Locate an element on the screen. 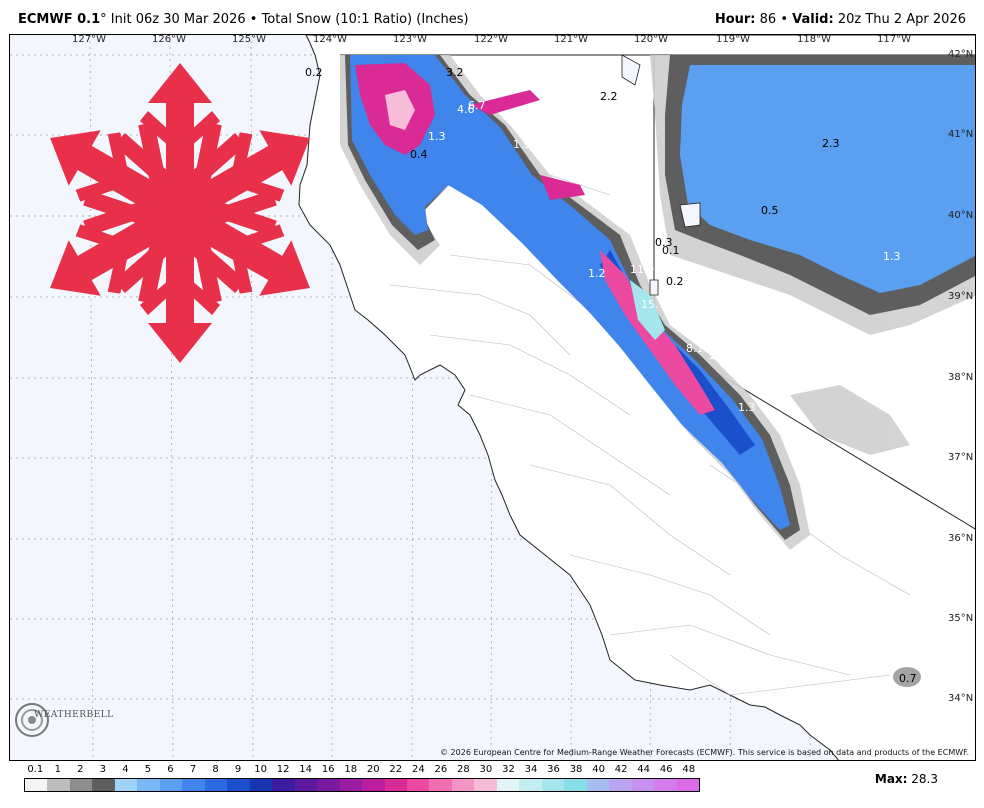 This screenshot has height=808, width=984. latitude-label: 41°N is located at coordinates (961, 134).